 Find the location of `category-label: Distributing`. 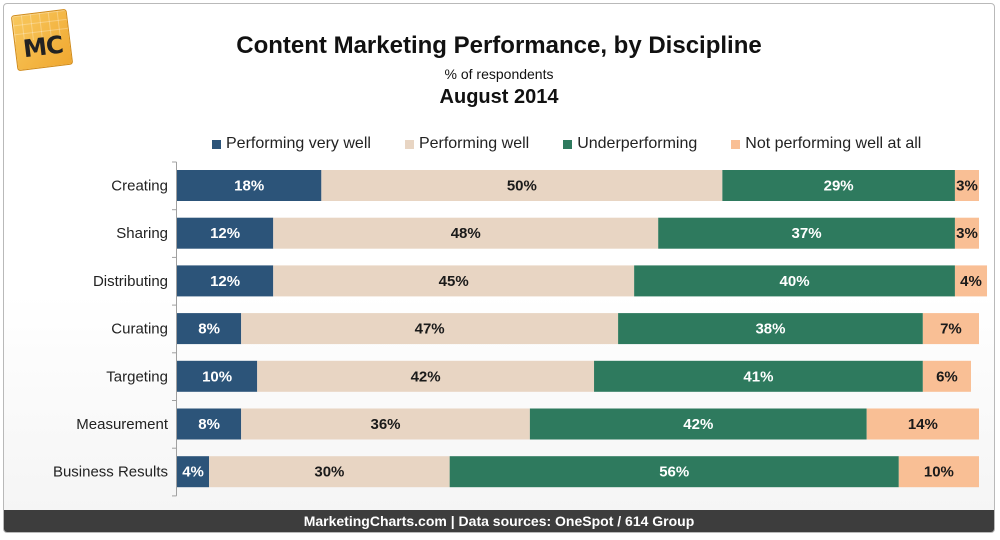

category-label: Distributing is located at coordinates (130, 281).